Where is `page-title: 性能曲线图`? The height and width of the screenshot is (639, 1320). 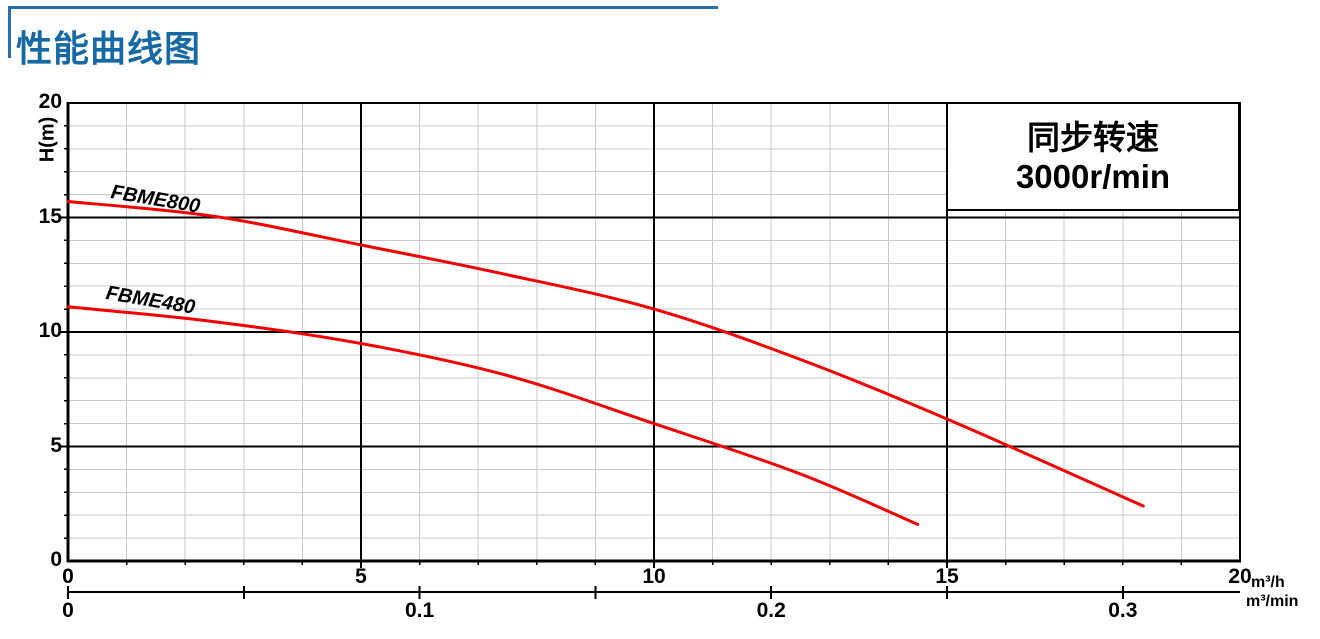
page-title: 性能曲线图 is located at coordinates (109, 48).